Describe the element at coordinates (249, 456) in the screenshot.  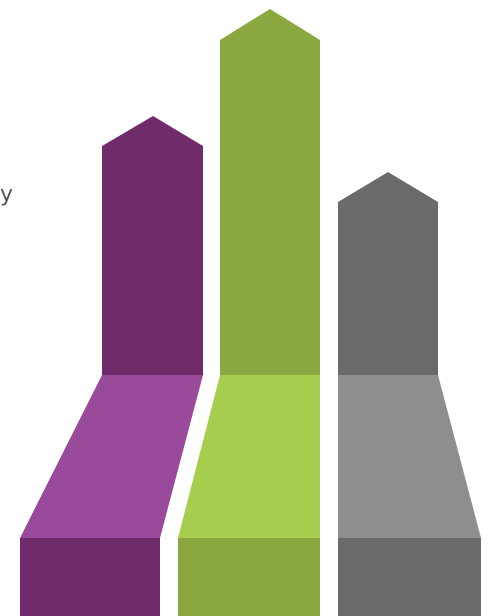
I see `green-ramp` at that location.